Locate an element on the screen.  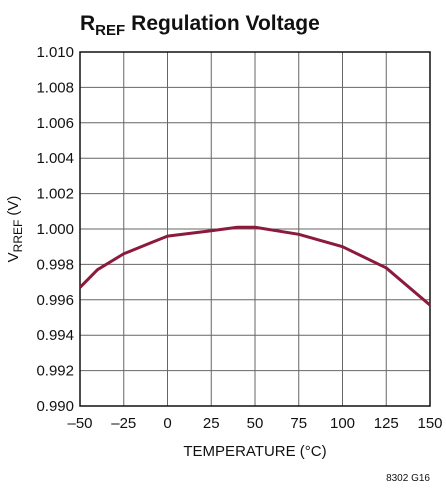
title-rest: Regulation Voltage is located at coordinates (225, 23).